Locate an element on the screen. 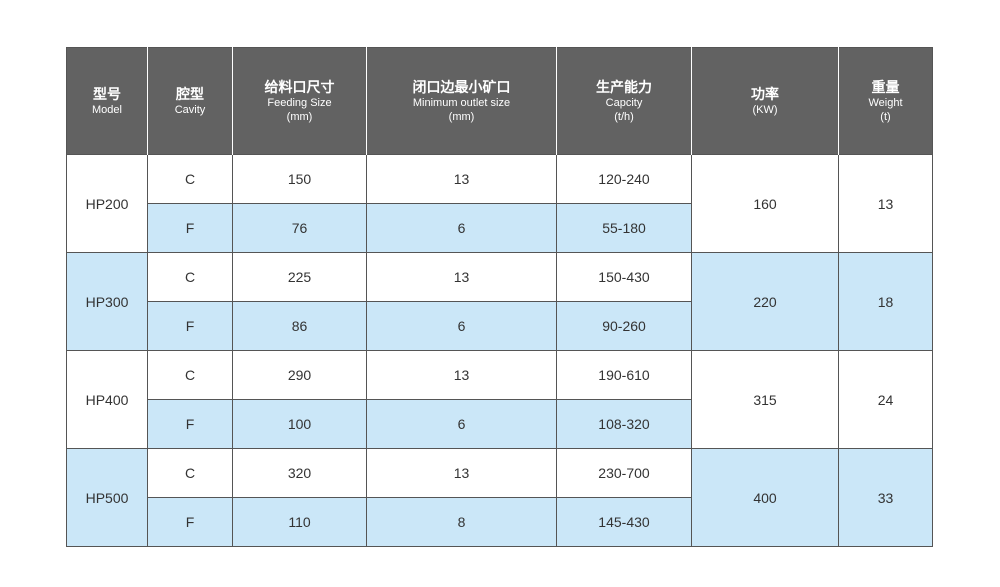 The height and width of the screenshot is (587, 1000). feeding-size-cell: 86 is located at coordinates (299, 326).